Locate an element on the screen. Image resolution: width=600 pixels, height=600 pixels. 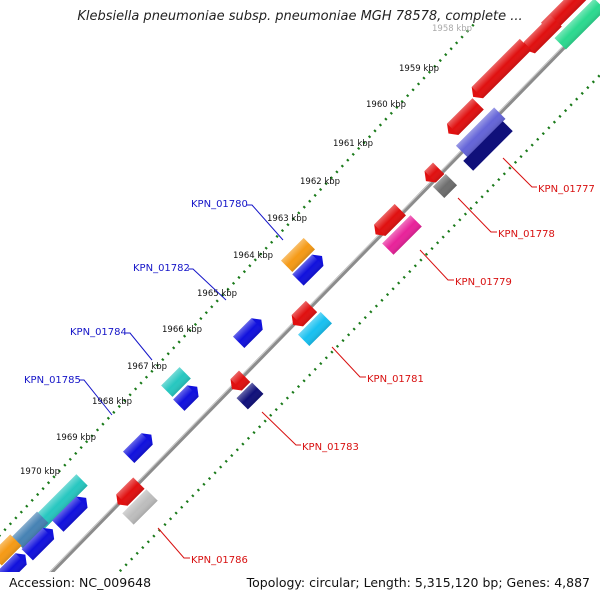
accession-text: Accession: NC_009648 is located at coordinates (80, 582).